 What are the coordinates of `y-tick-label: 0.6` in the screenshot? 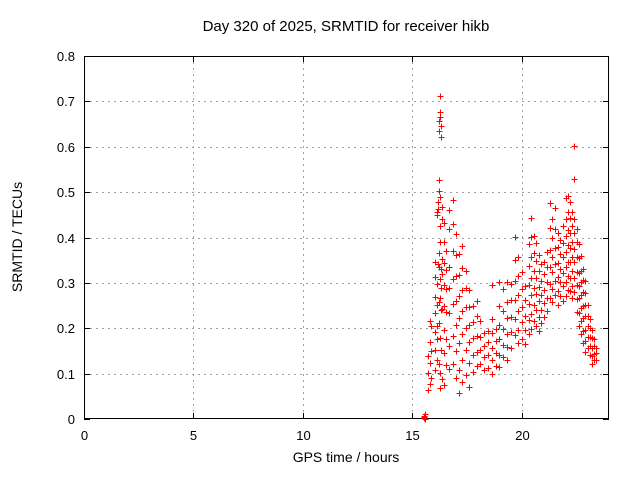 It's located at (66, 147).